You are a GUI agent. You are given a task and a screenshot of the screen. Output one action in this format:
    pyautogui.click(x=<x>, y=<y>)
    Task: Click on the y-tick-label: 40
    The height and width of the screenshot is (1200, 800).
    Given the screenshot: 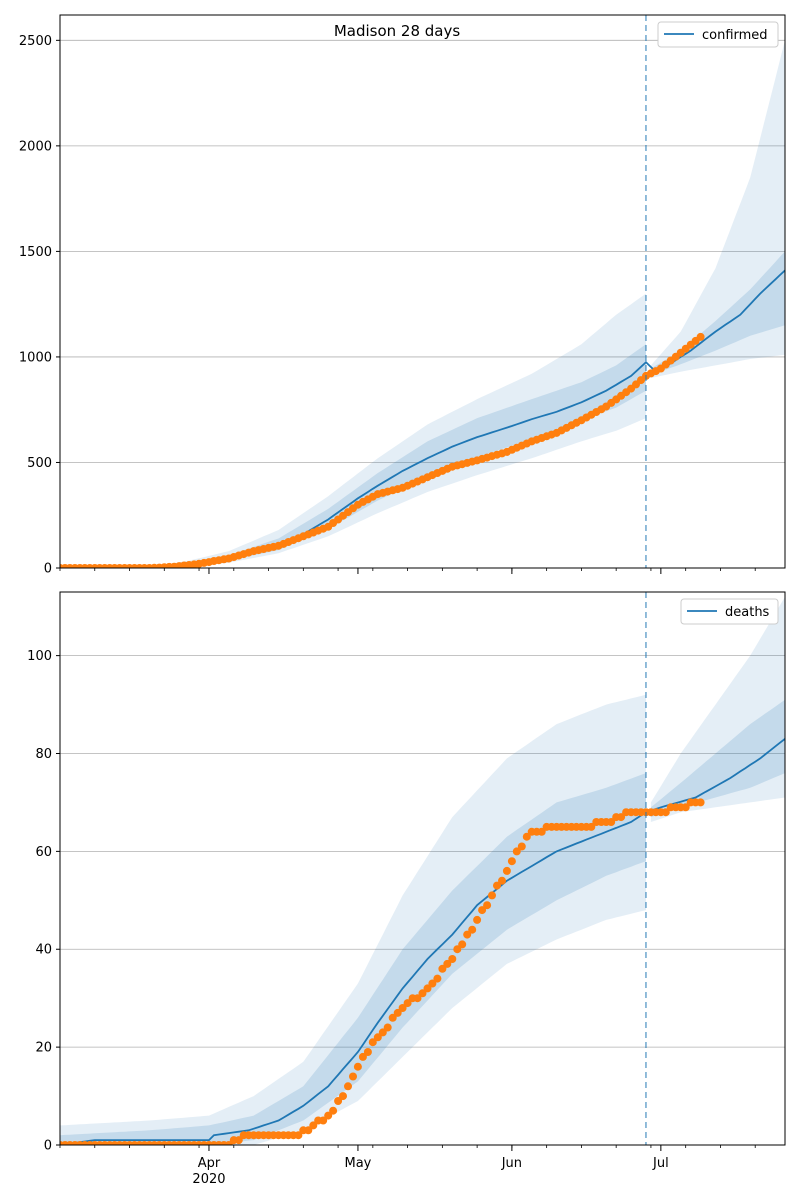 What is the action you would take?
    pyautogui.click(x=43, y=950)
    